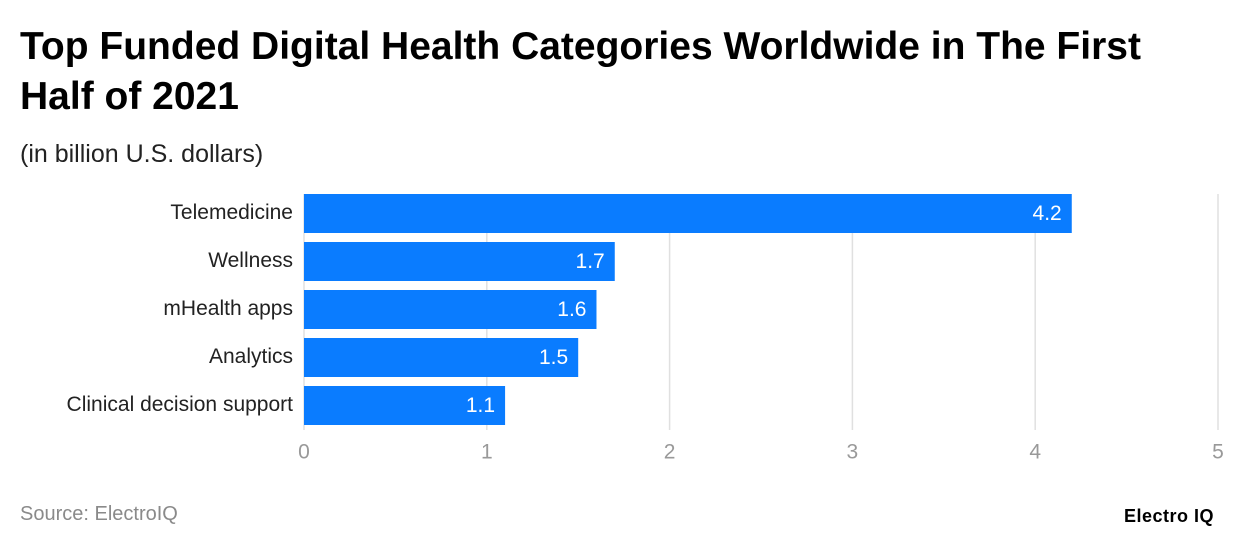  What do you see at coordinates (480, 405) in the screenshot?
I see `data-label: 1.1` at bounding box center [480, 405].